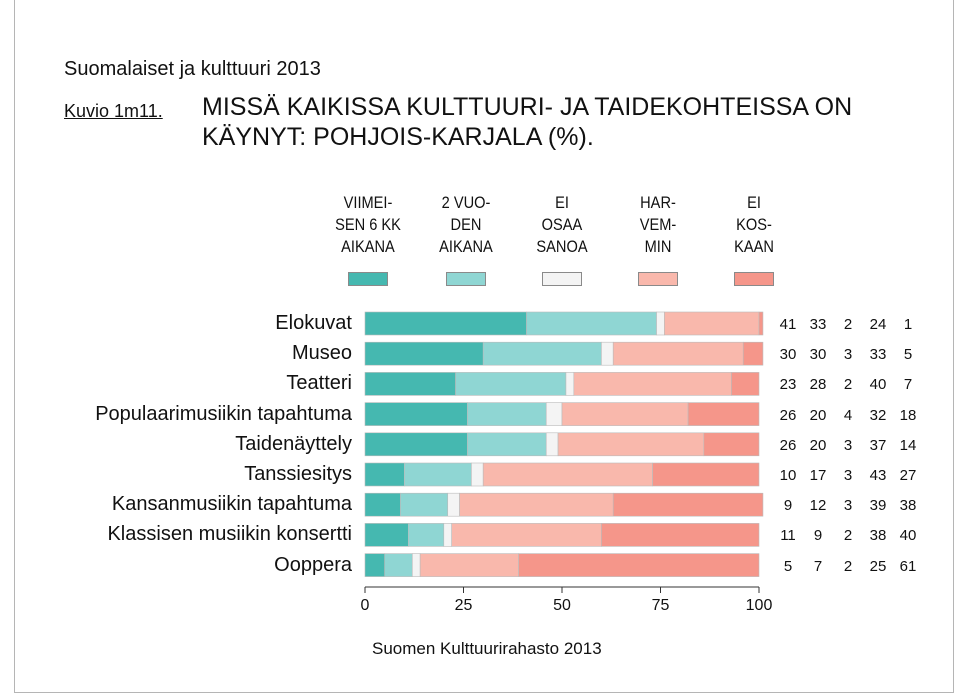 This screenshot has width=960, height=697. What do you see at coordinates (878, 566) in the screenshot?
I see `value-label: 25` at bounding box center [878, 566].